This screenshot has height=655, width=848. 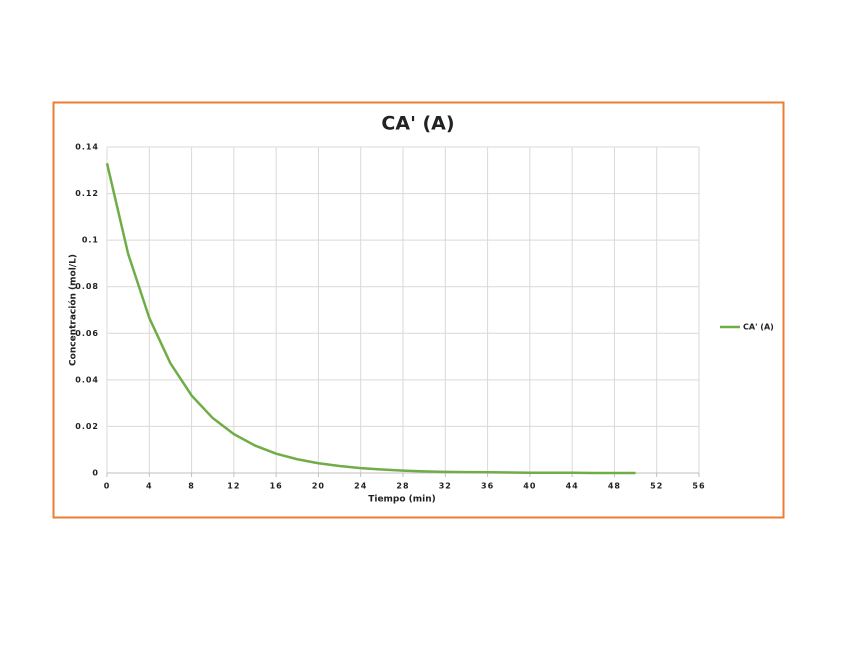 I want to click on y-tick-label: 0.12, so click(x=87, y=193).